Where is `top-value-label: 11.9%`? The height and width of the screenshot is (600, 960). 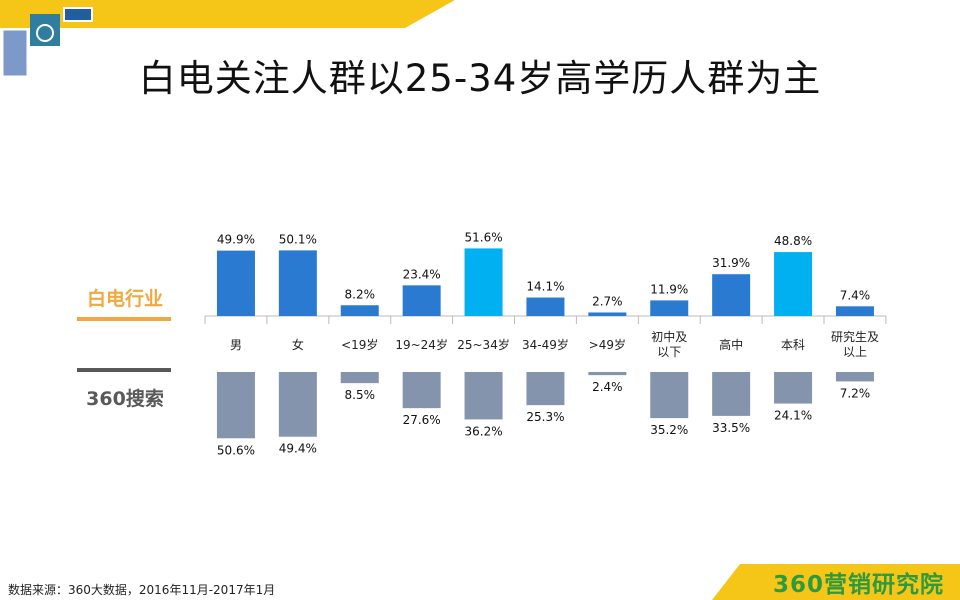
top-value-label: 11.9% is located at coordinates (669, 289).